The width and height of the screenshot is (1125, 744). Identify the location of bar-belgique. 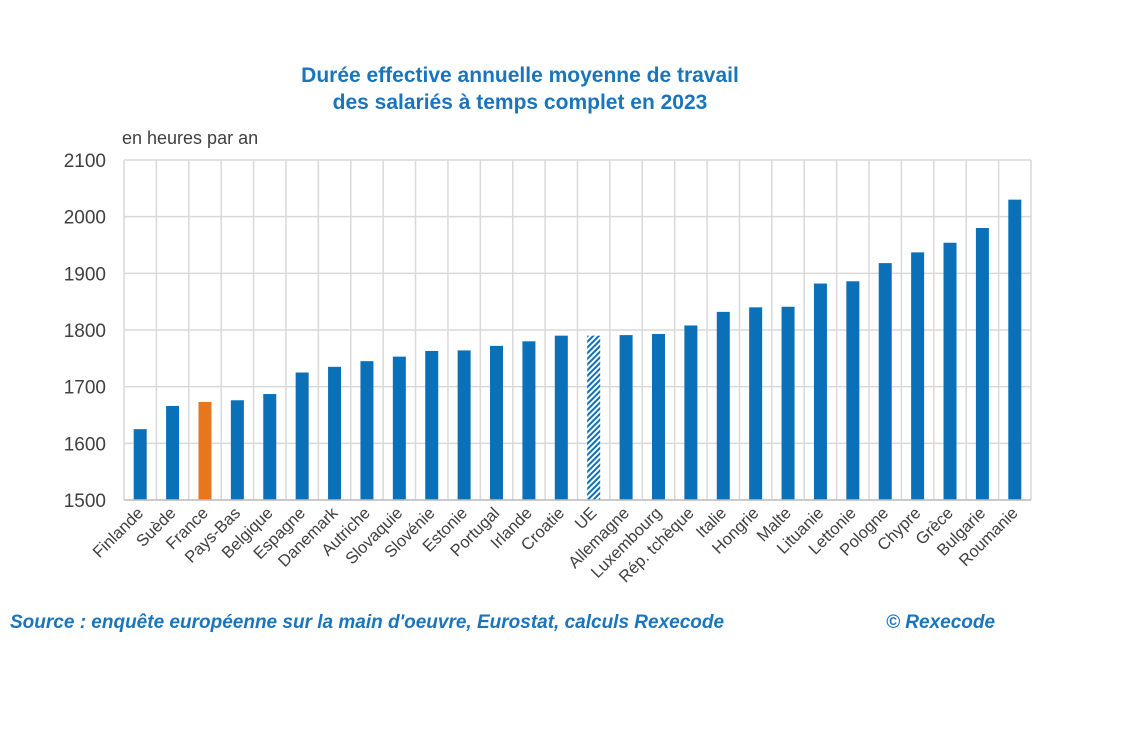
(270, 447).